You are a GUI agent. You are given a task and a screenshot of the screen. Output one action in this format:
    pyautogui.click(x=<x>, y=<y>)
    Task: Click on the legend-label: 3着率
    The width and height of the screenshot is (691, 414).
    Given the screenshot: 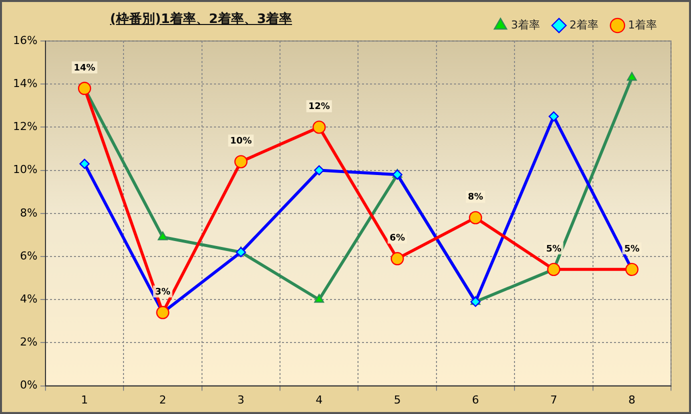 What is the action you would take?
    pyautogui.click(x=525, y=25)
    